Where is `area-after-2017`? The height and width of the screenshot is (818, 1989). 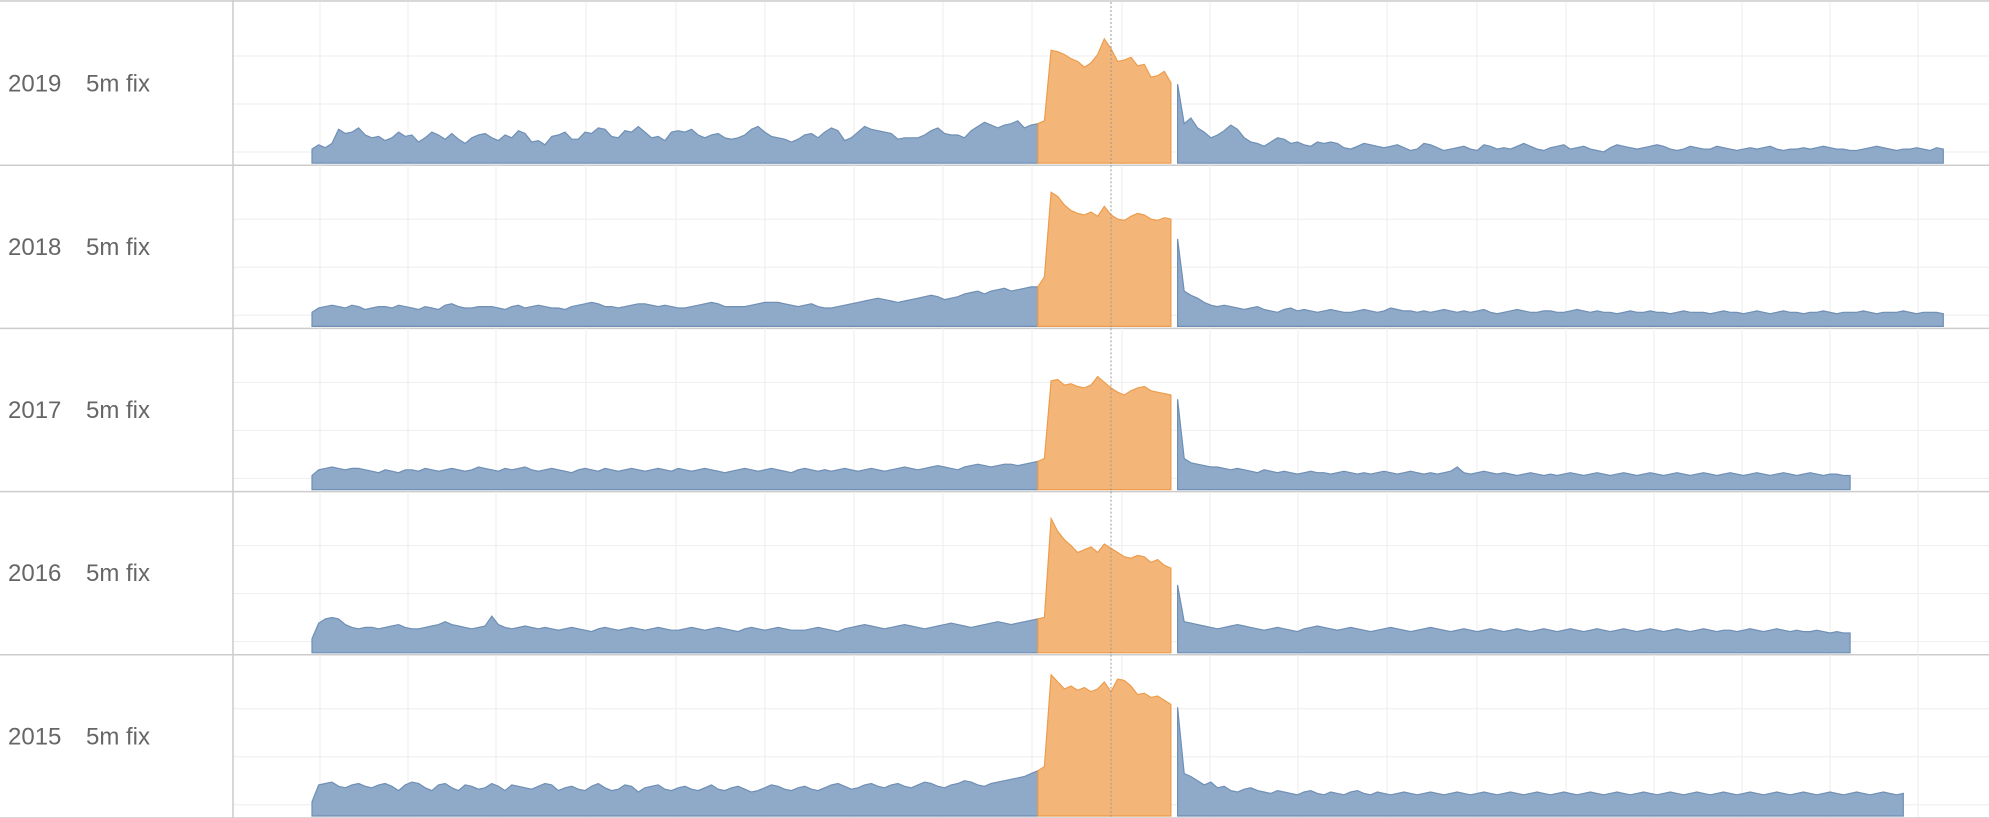 area-after-2017 is located at coordinates (1514, 445).